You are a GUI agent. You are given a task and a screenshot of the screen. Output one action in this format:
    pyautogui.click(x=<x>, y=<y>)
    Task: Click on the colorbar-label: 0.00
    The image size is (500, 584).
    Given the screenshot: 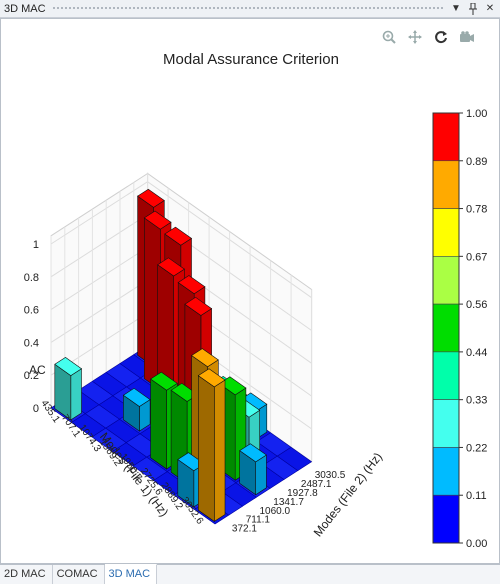 What is the action you would take?
    pyautogui.click(x=476, y=544)
    